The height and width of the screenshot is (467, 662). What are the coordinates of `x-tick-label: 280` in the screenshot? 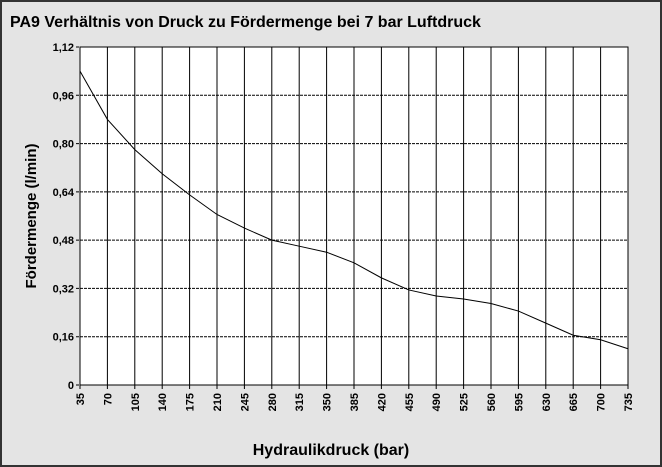 It's located at (273, 402).